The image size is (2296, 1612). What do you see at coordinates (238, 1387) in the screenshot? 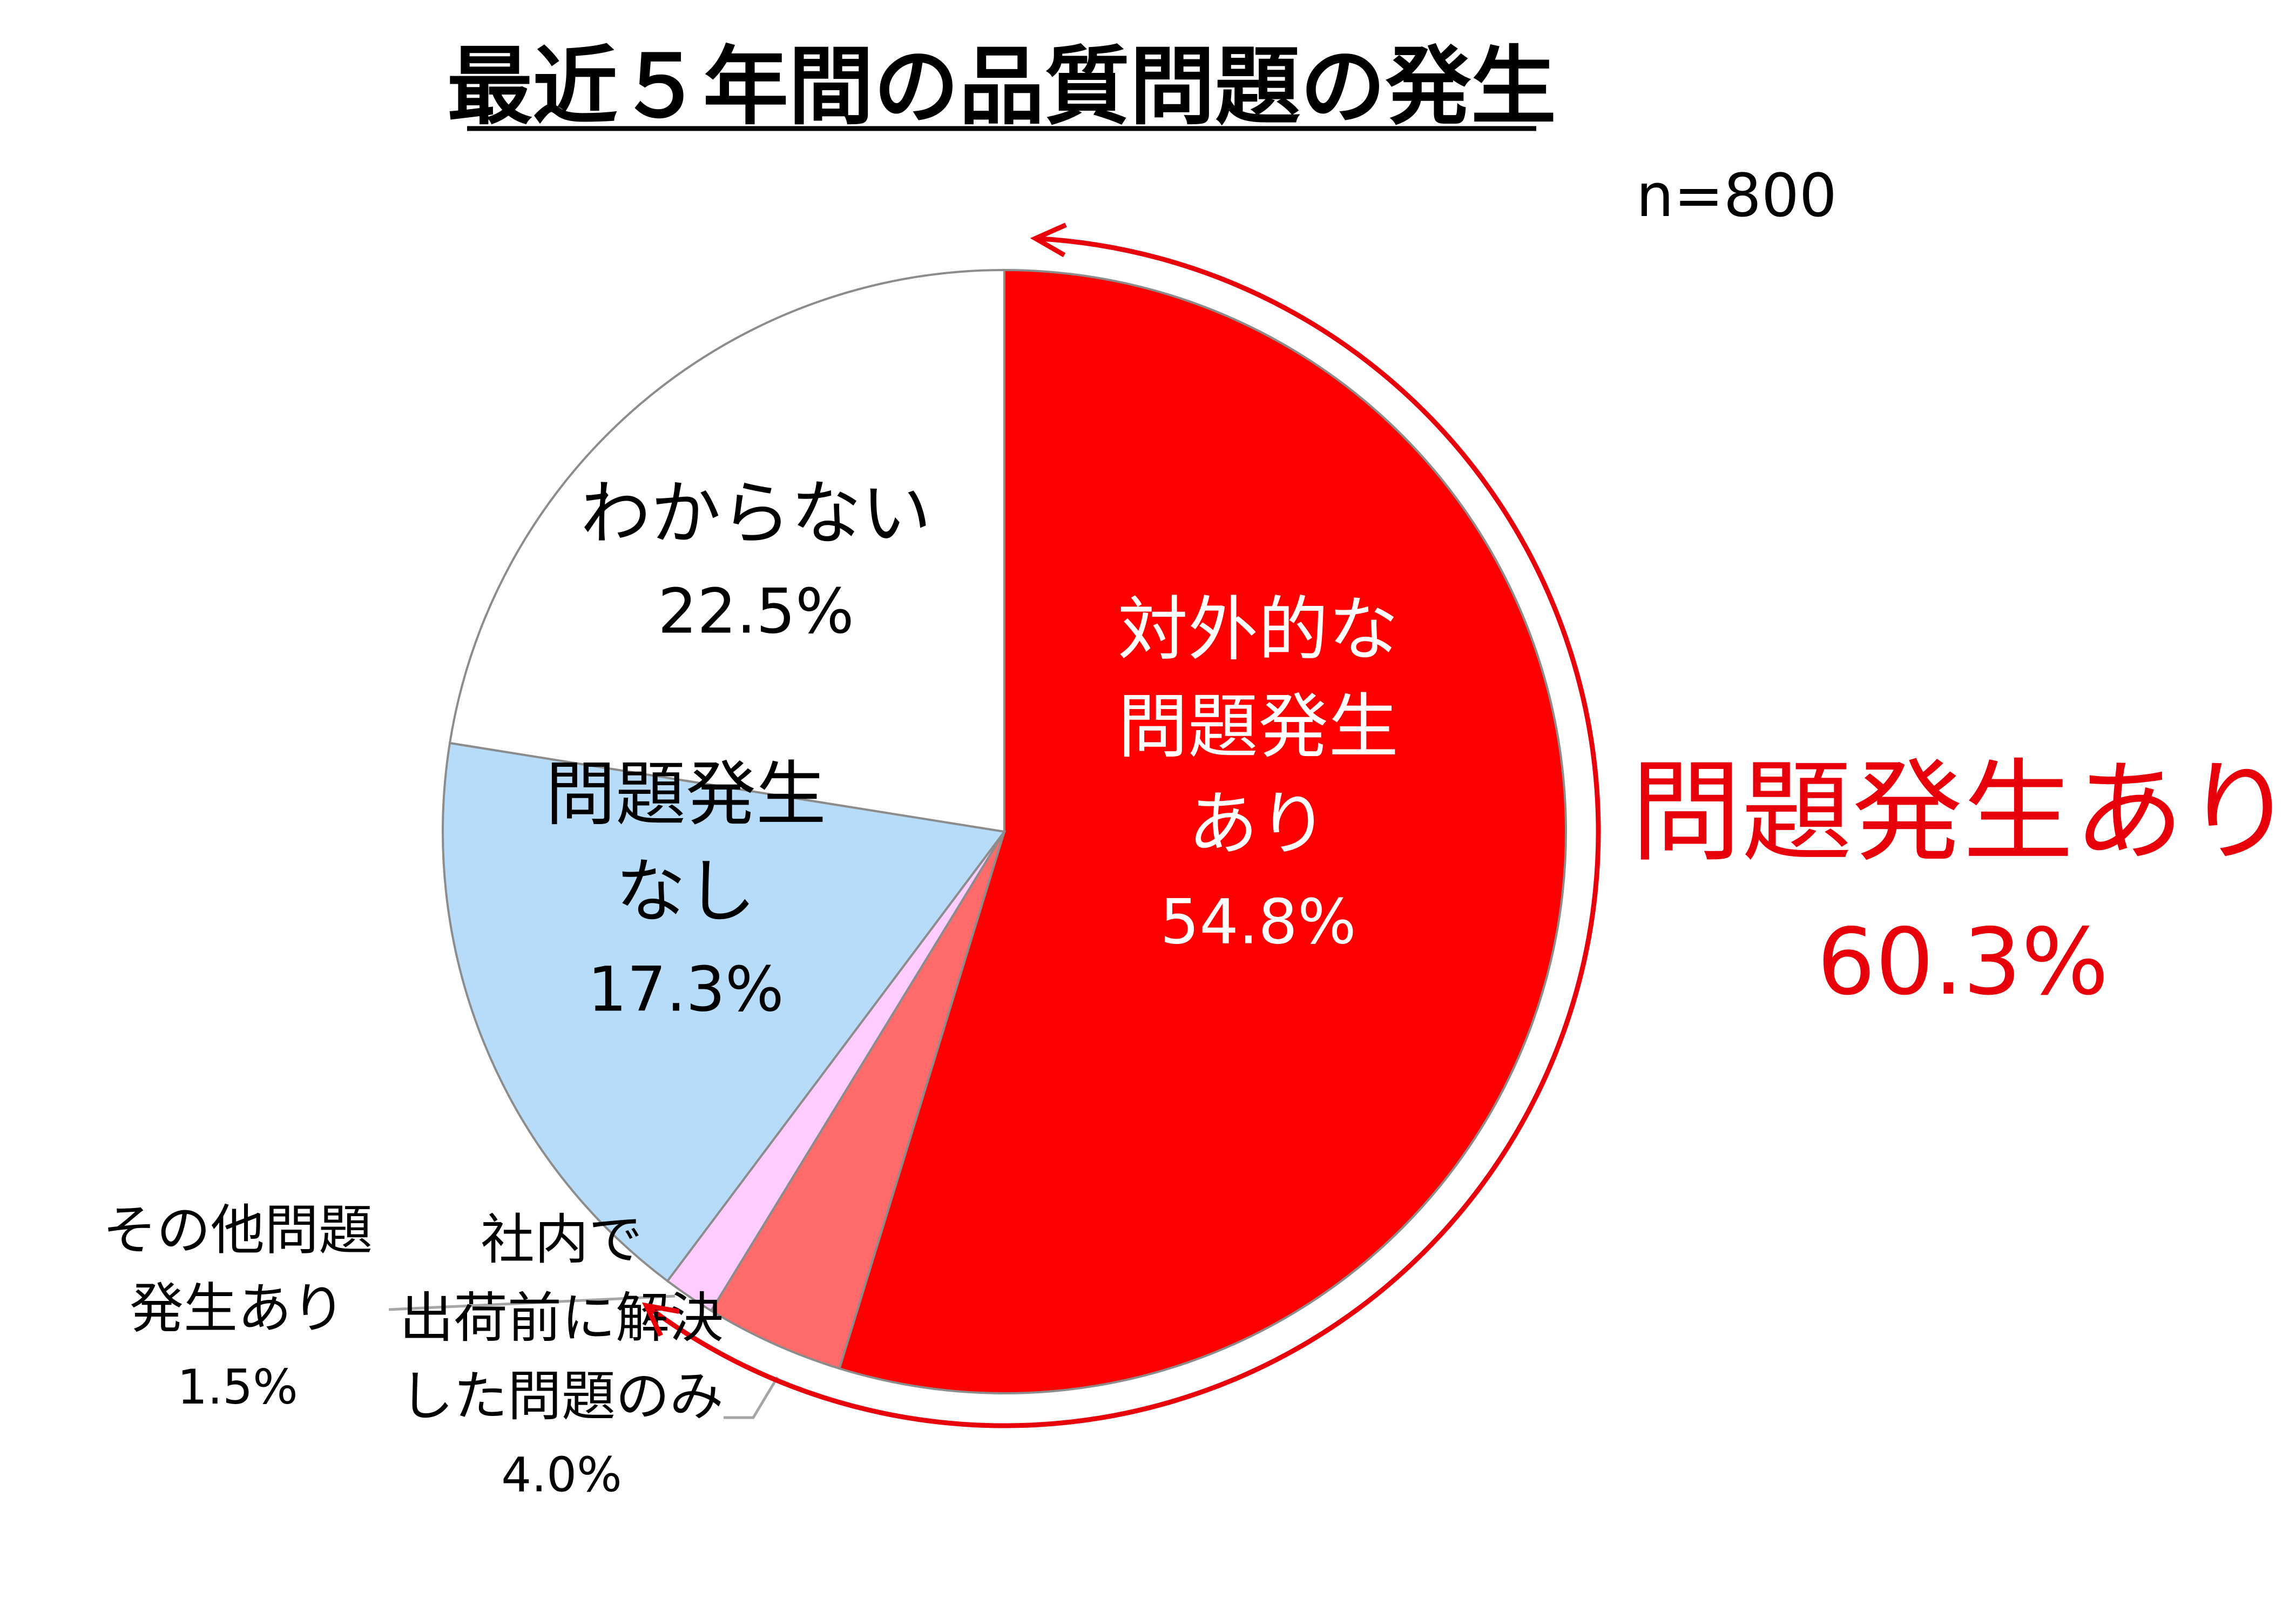
I see `slice-value-label: 1.5%` at bounding box center [238, 1387].